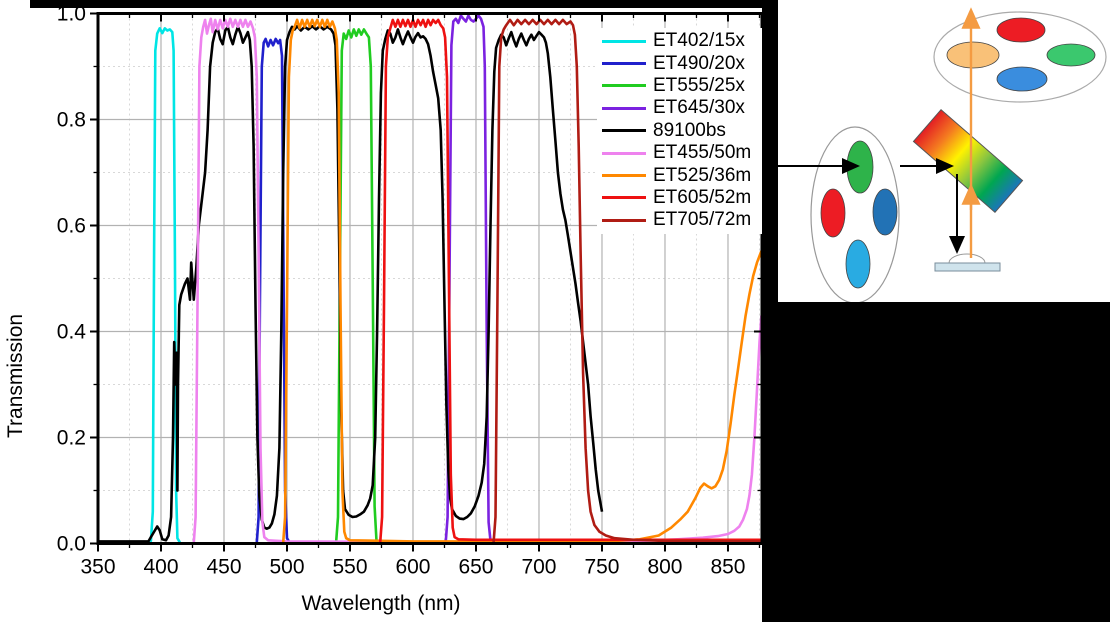 The width and height of the screenshot is (1110, 622). I want to click on y-axis-title: Transmission, so click(15, 375).